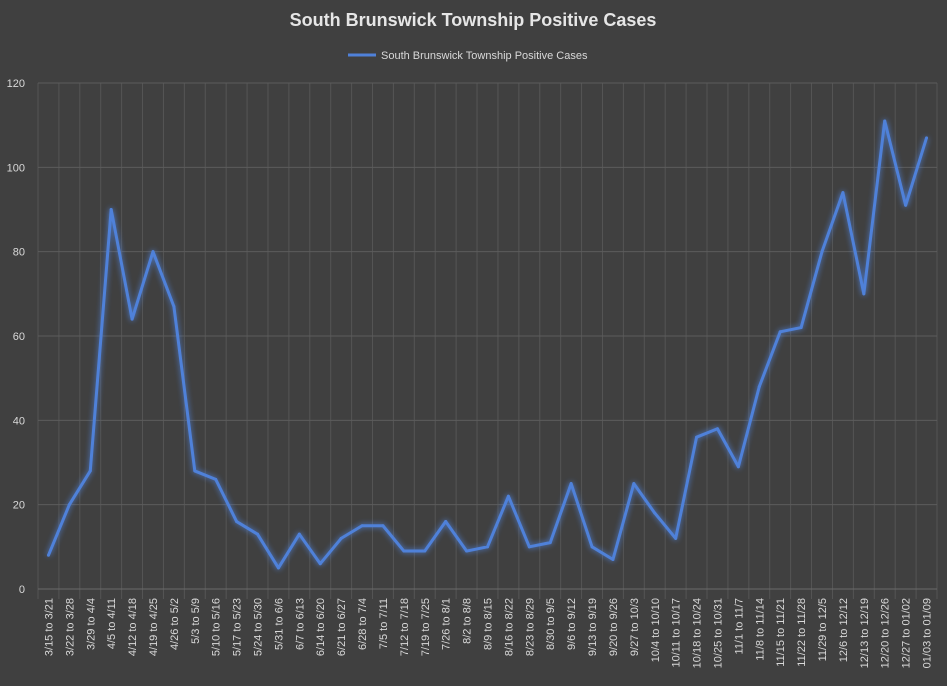 The height and width of the screenshot is (686, 947). What do you see at coordinates (384, 623) in the screenshot?
I see `x-tick-label: 7/5 to 7/11` at bounding box center [384, 623].